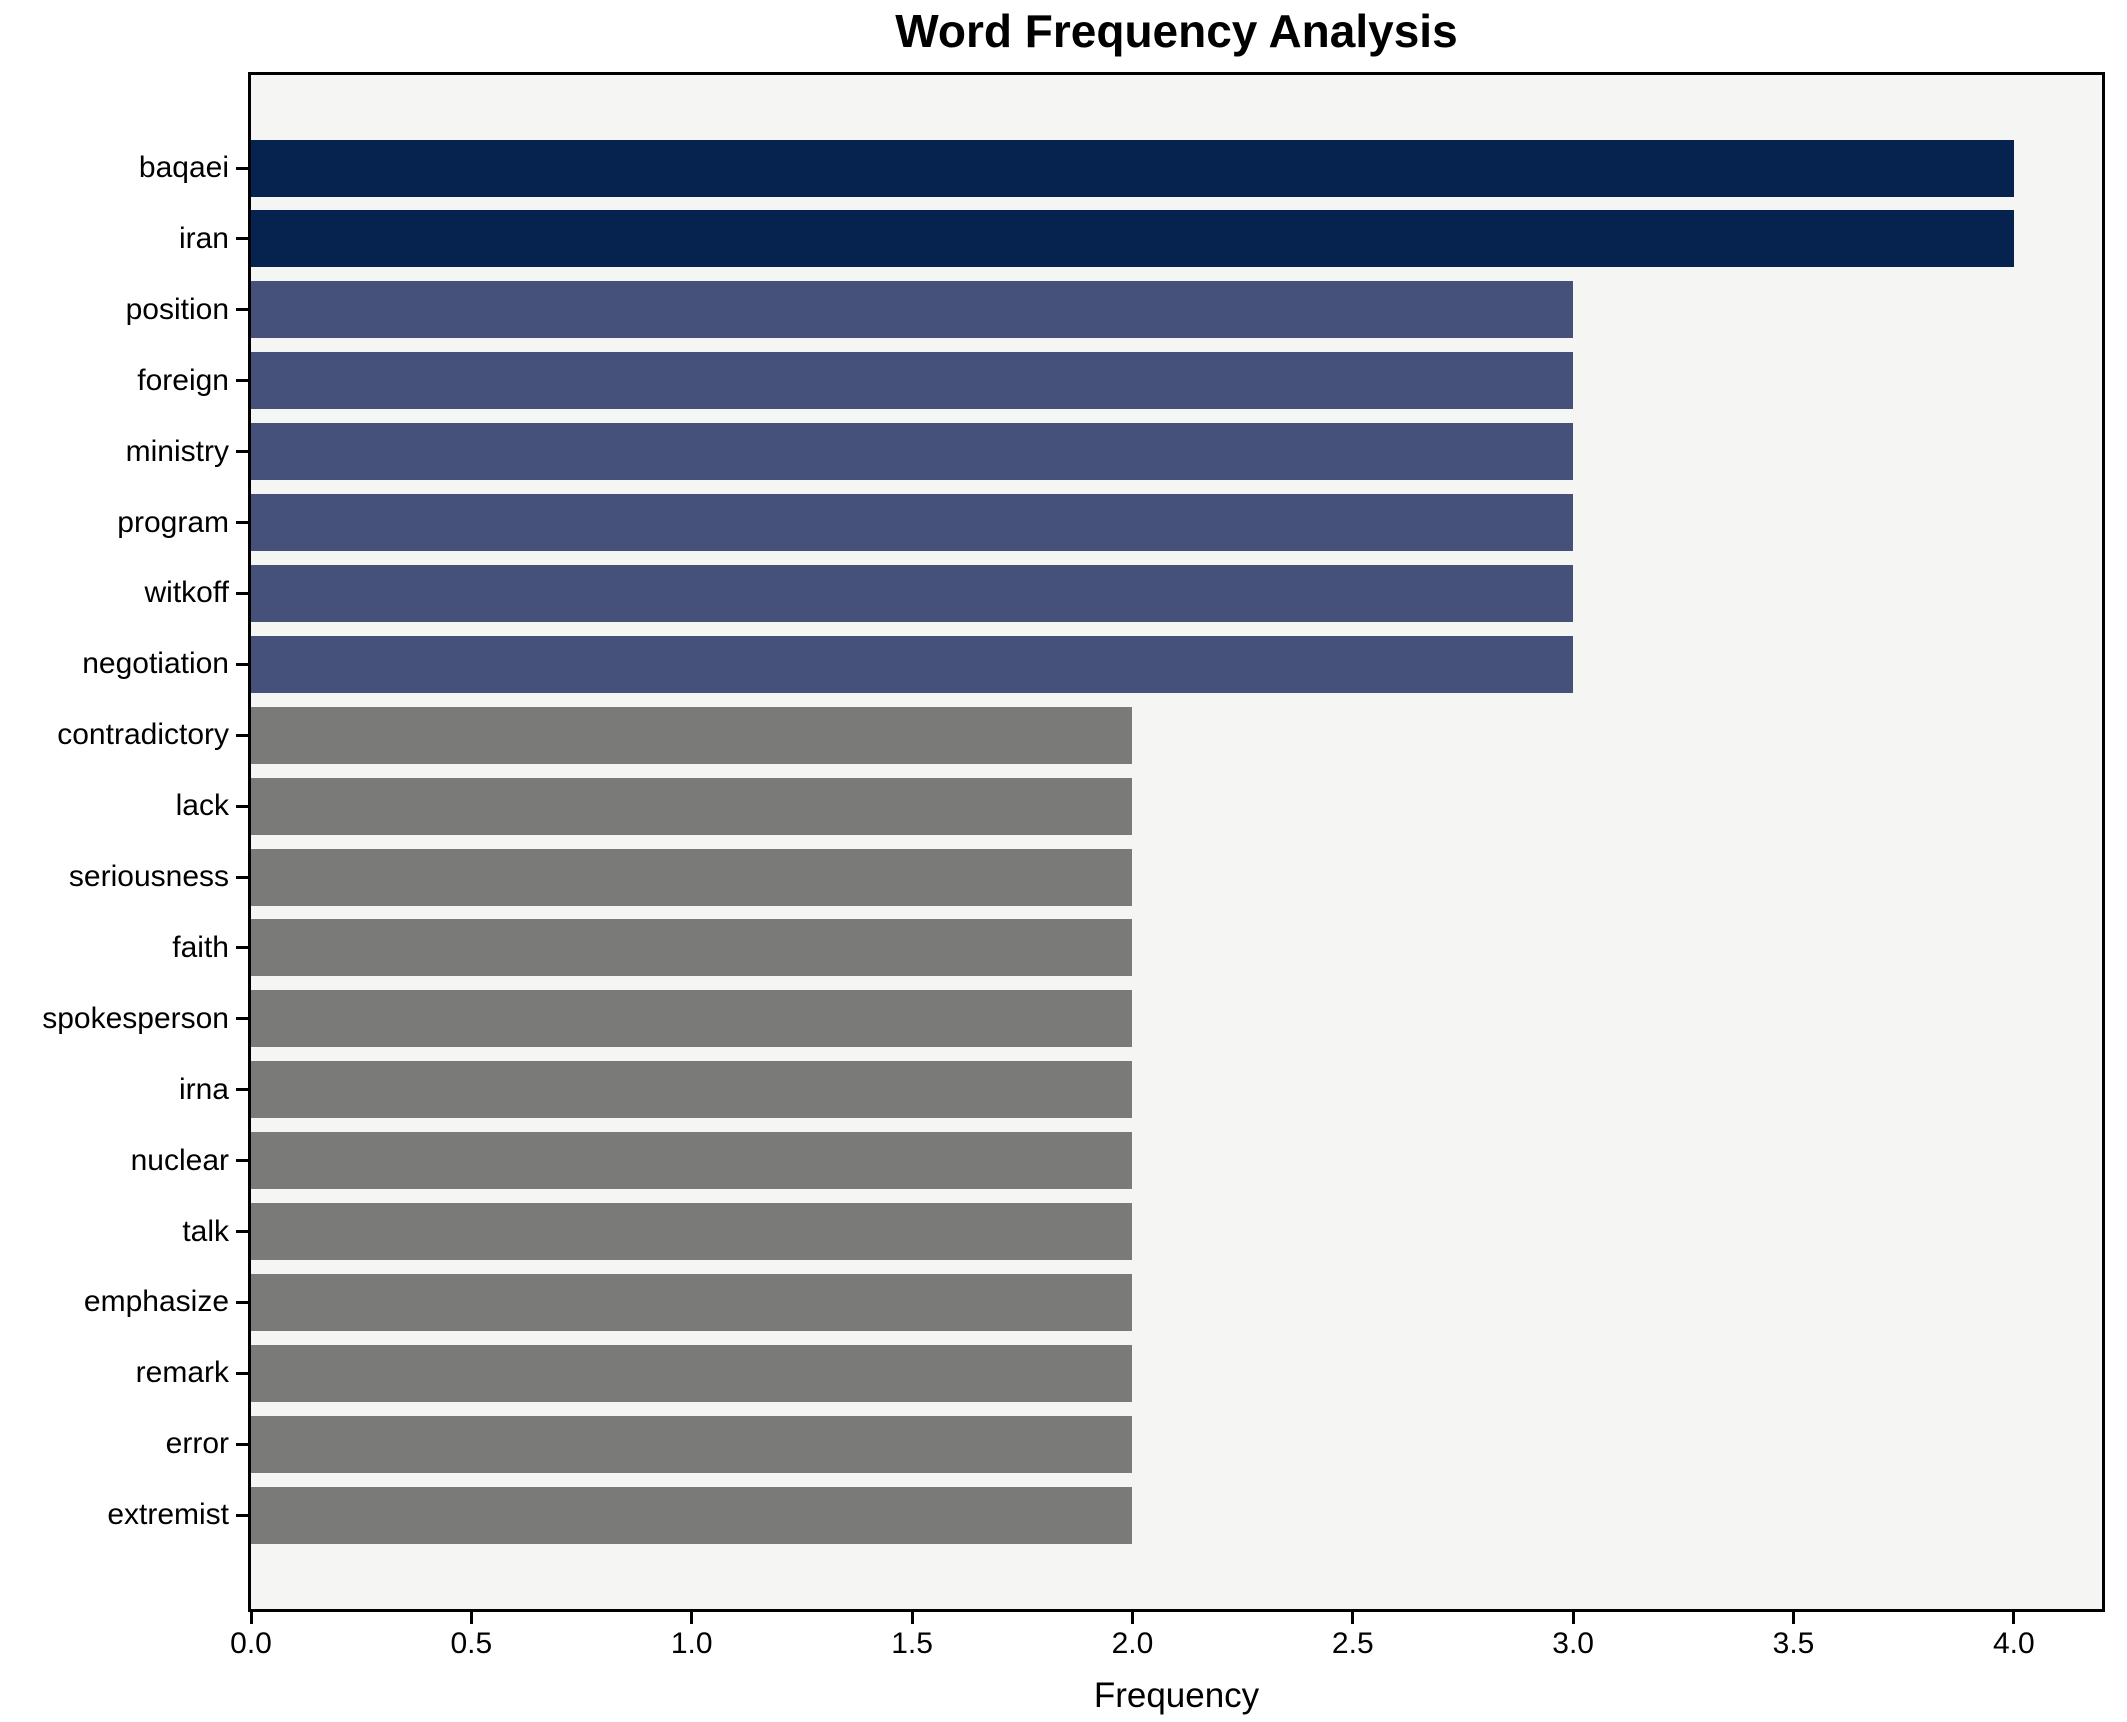 The image size is (2127, 1722). Describe the element at coordinates (912, 664) in the screenshot. I see `bar-negotiation` at that location.